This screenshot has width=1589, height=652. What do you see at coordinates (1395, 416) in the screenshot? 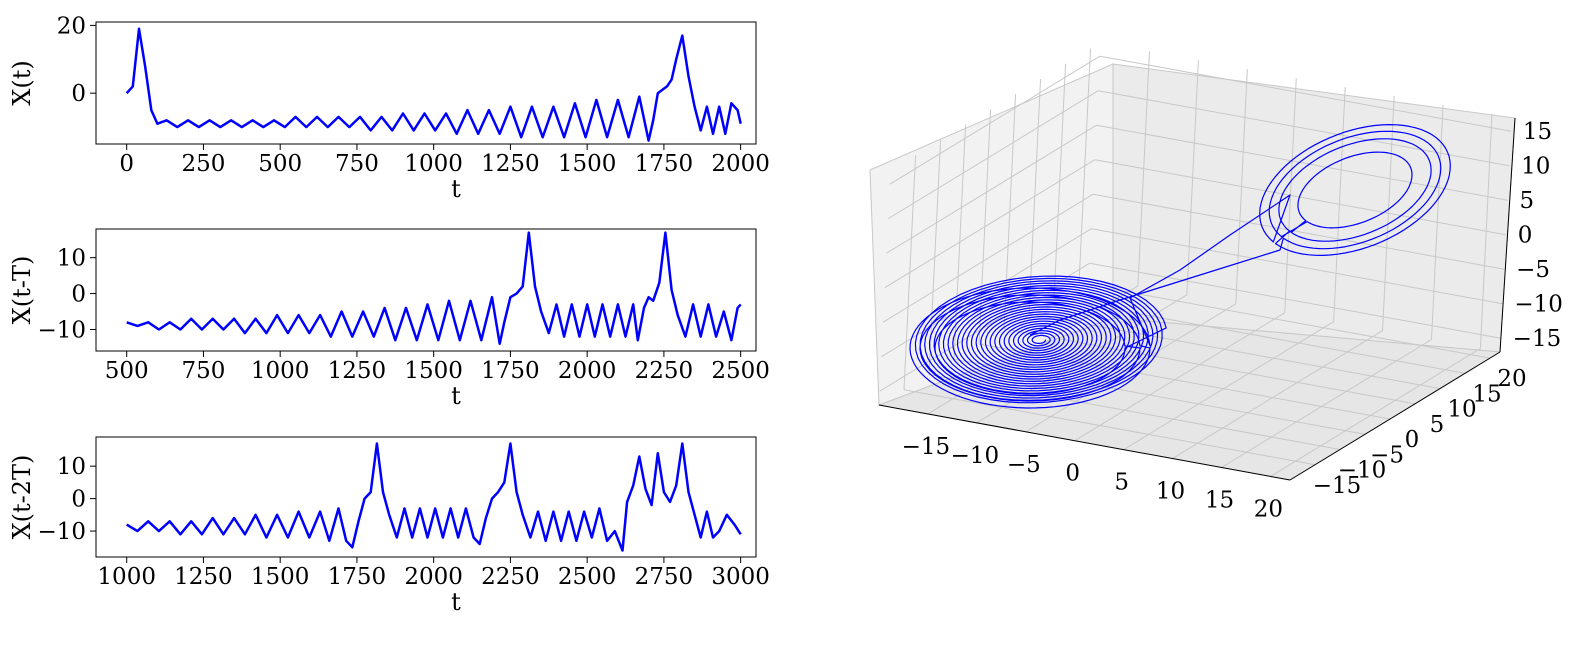
I see `y-axis-3d` at bounding box center [1395, 416].